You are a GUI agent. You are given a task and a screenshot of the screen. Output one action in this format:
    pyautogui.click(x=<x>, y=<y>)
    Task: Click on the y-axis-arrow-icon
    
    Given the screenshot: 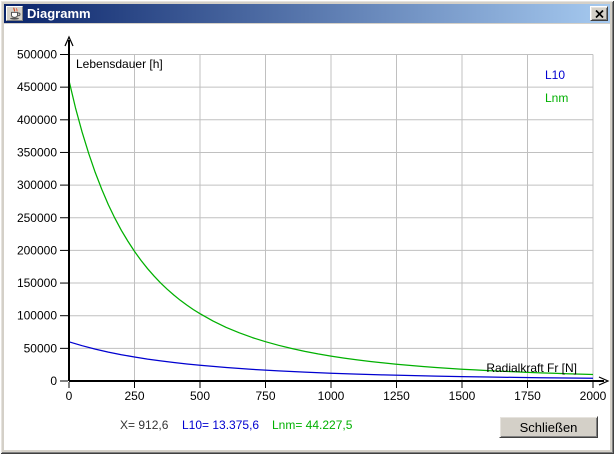 What is the action you would take?
    pyautogui.click(x=69, y=41)
    